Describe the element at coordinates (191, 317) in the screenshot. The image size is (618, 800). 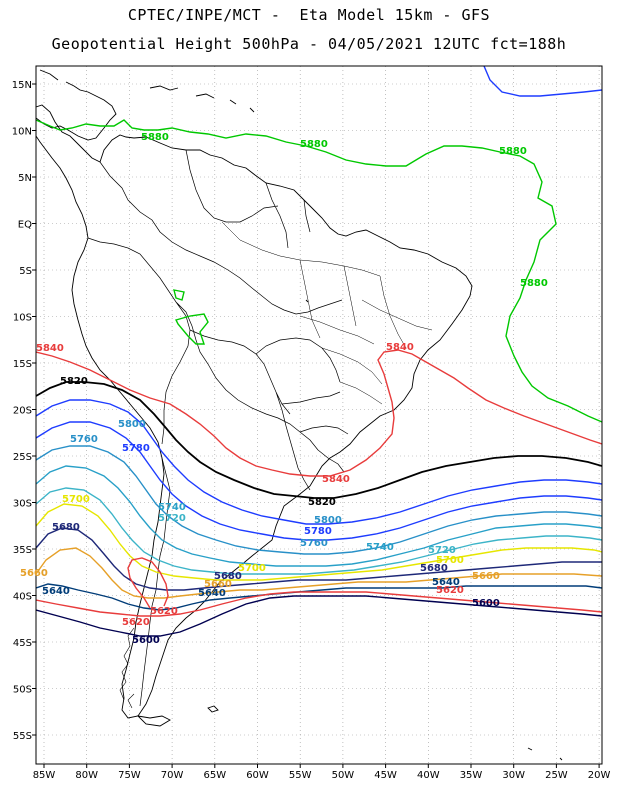
I see `contour-5880-amazon` at that location.